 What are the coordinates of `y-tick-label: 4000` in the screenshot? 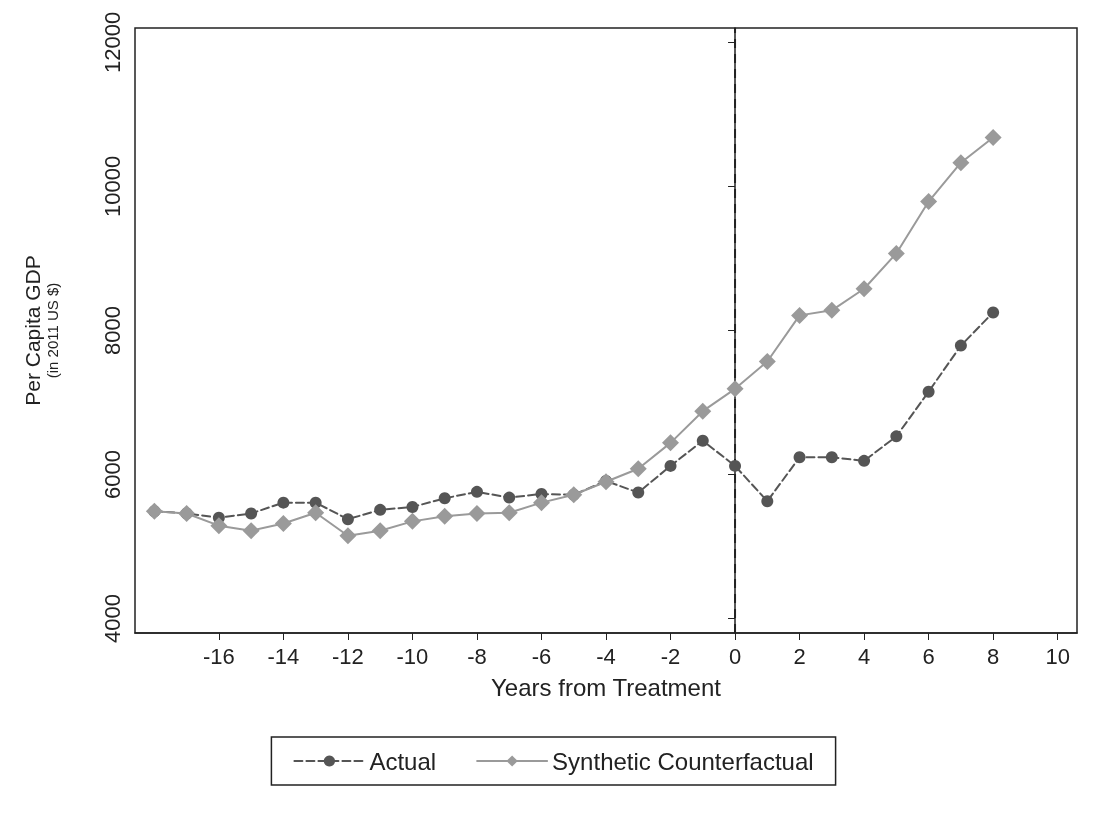 It's located at (112, 619).